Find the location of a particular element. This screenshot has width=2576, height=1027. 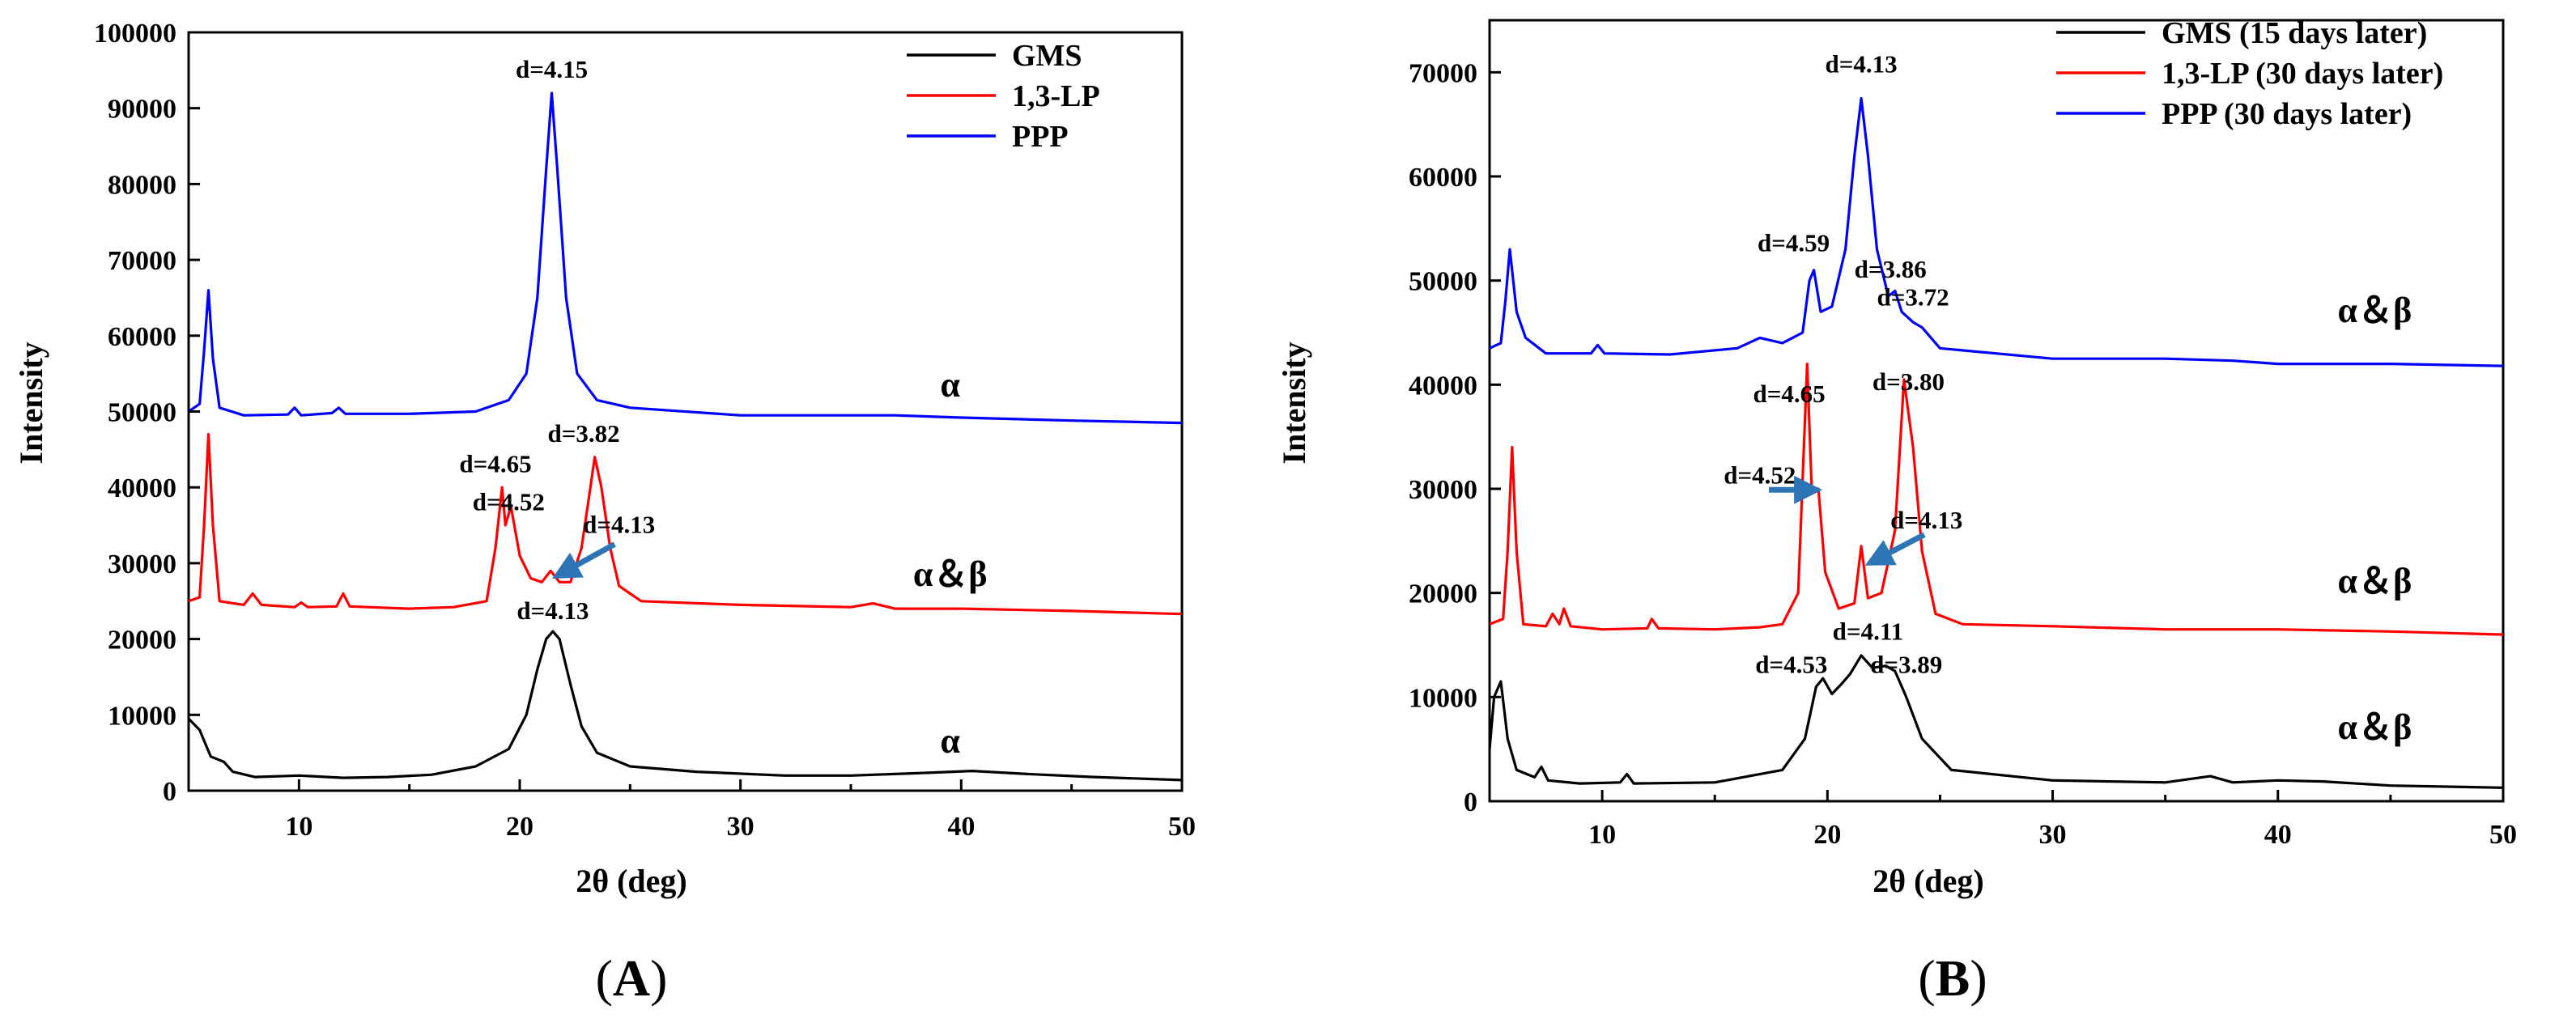

panel-b-y-axis-title: Intensity is located at coordinates (1294, 403).